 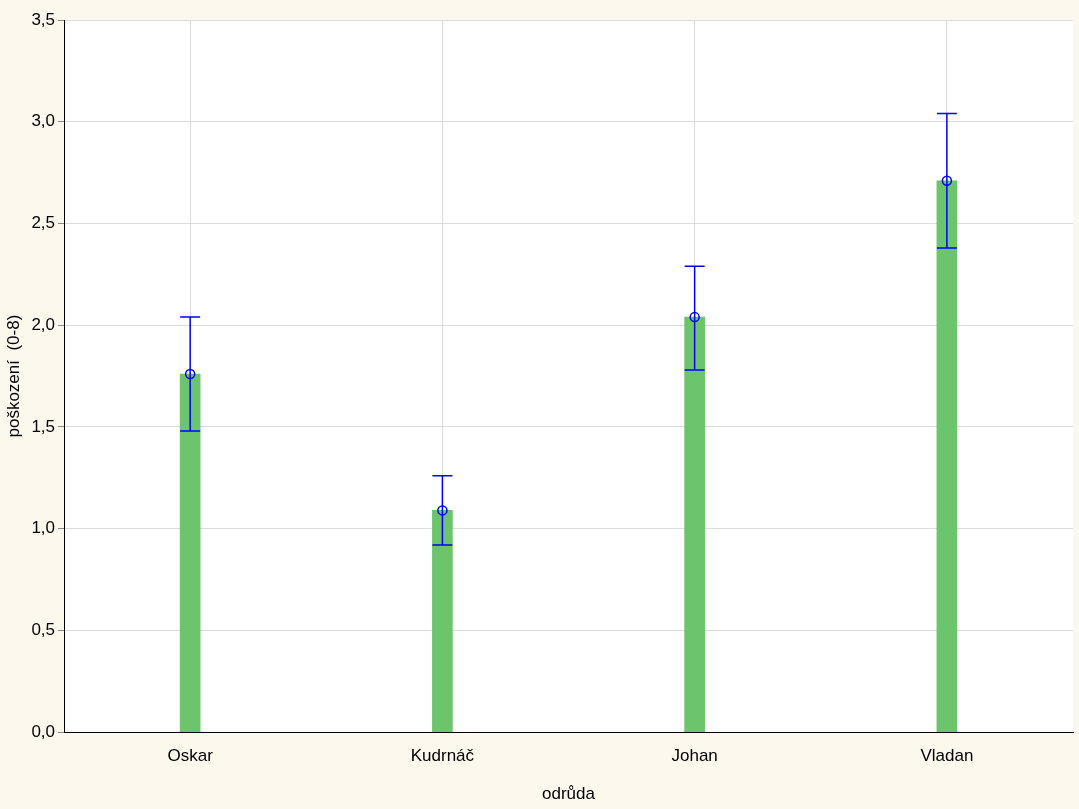 What do you see at coordinates (694, 756) in the screenshot?
I see `x-tick-label: Johan` at bounding box center [694, 756].